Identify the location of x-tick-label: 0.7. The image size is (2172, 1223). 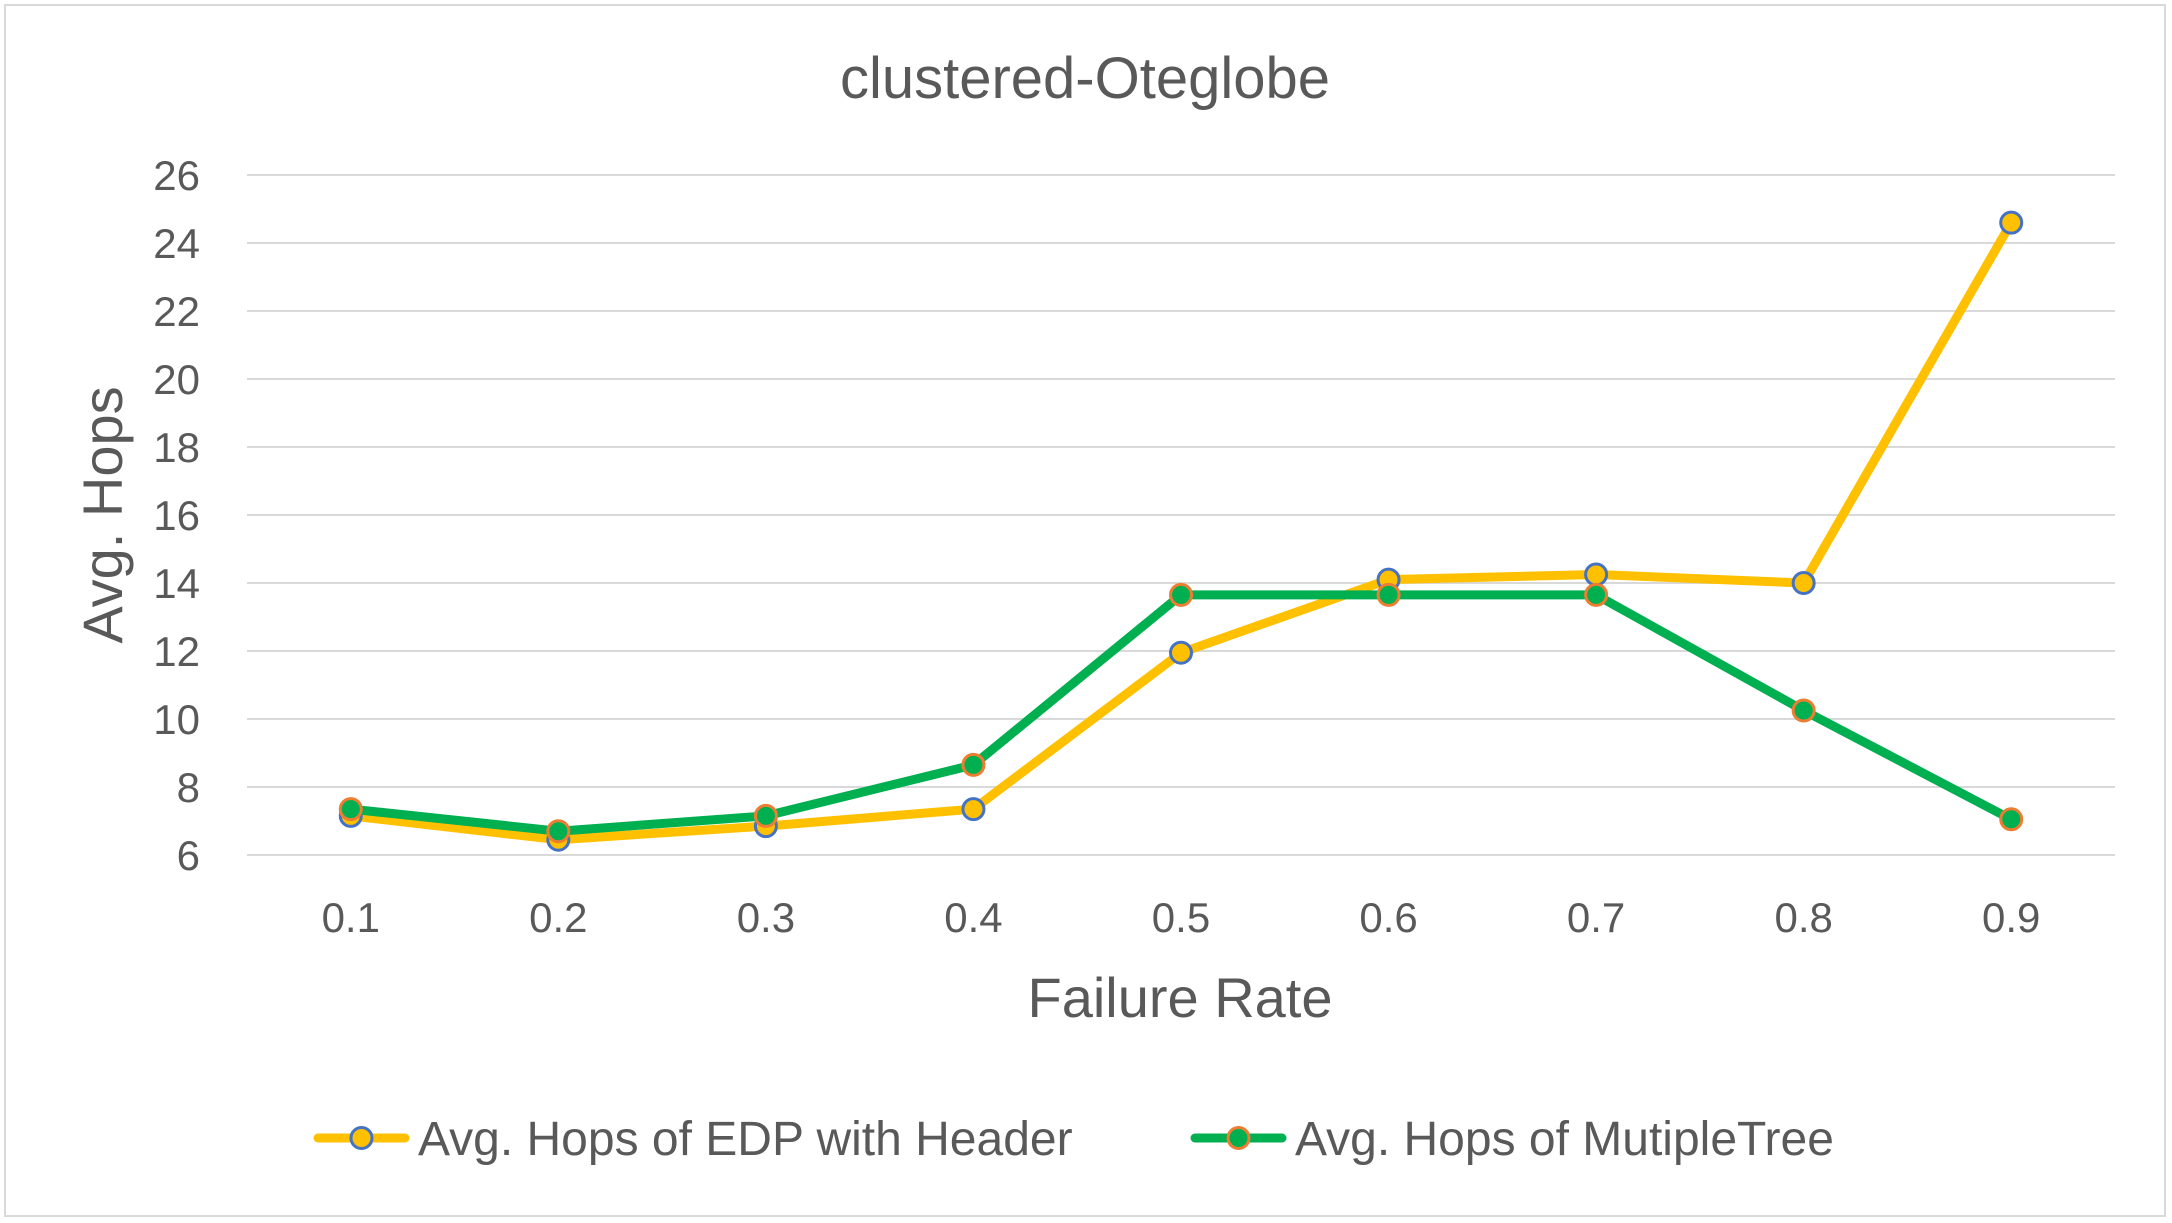
(1596, 917).